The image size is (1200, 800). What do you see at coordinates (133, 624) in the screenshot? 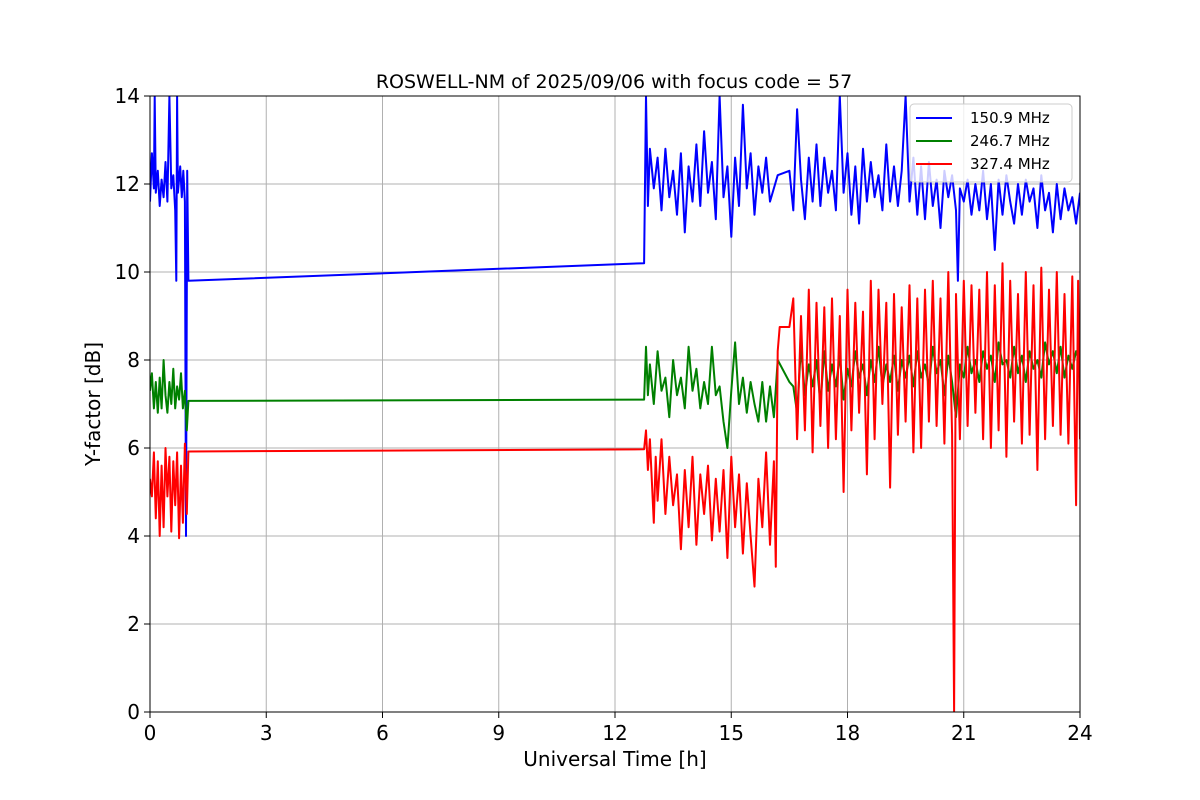
I see `y-tick-label: 2` at bounding box center [133, 624].